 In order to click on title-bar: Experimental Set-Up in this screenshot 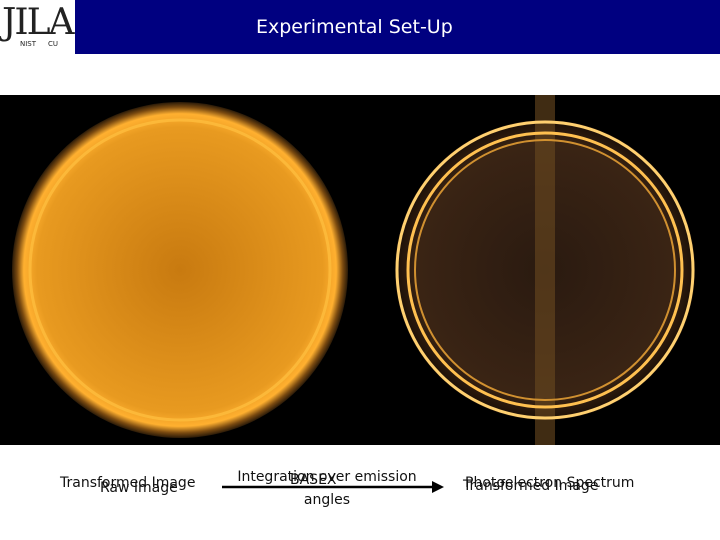, I will do `click(397, 27)`.